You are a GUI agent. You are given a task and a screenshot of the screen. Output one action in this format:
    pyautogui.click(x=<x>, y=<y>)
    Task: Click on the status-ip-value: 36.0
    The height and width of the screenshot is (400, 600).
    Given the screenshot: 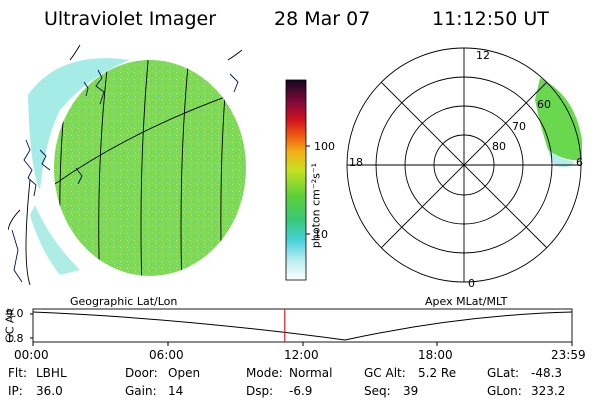 What is the action you would take?
    pyautogui.click(x=49, y=391)
    